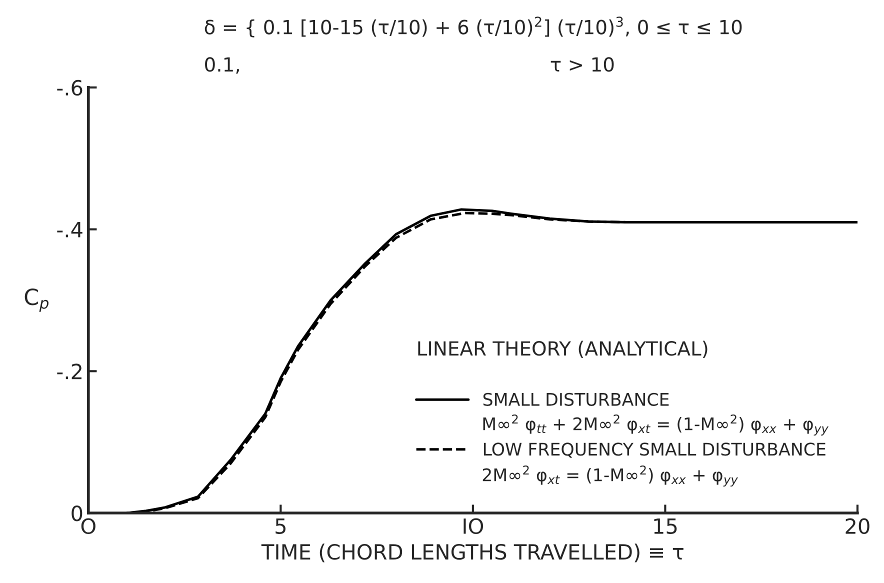  Describe the element at coordinates (576, 399) in the screenshot. I see `legend-label: SMALL DISTURBANCE` at that location.